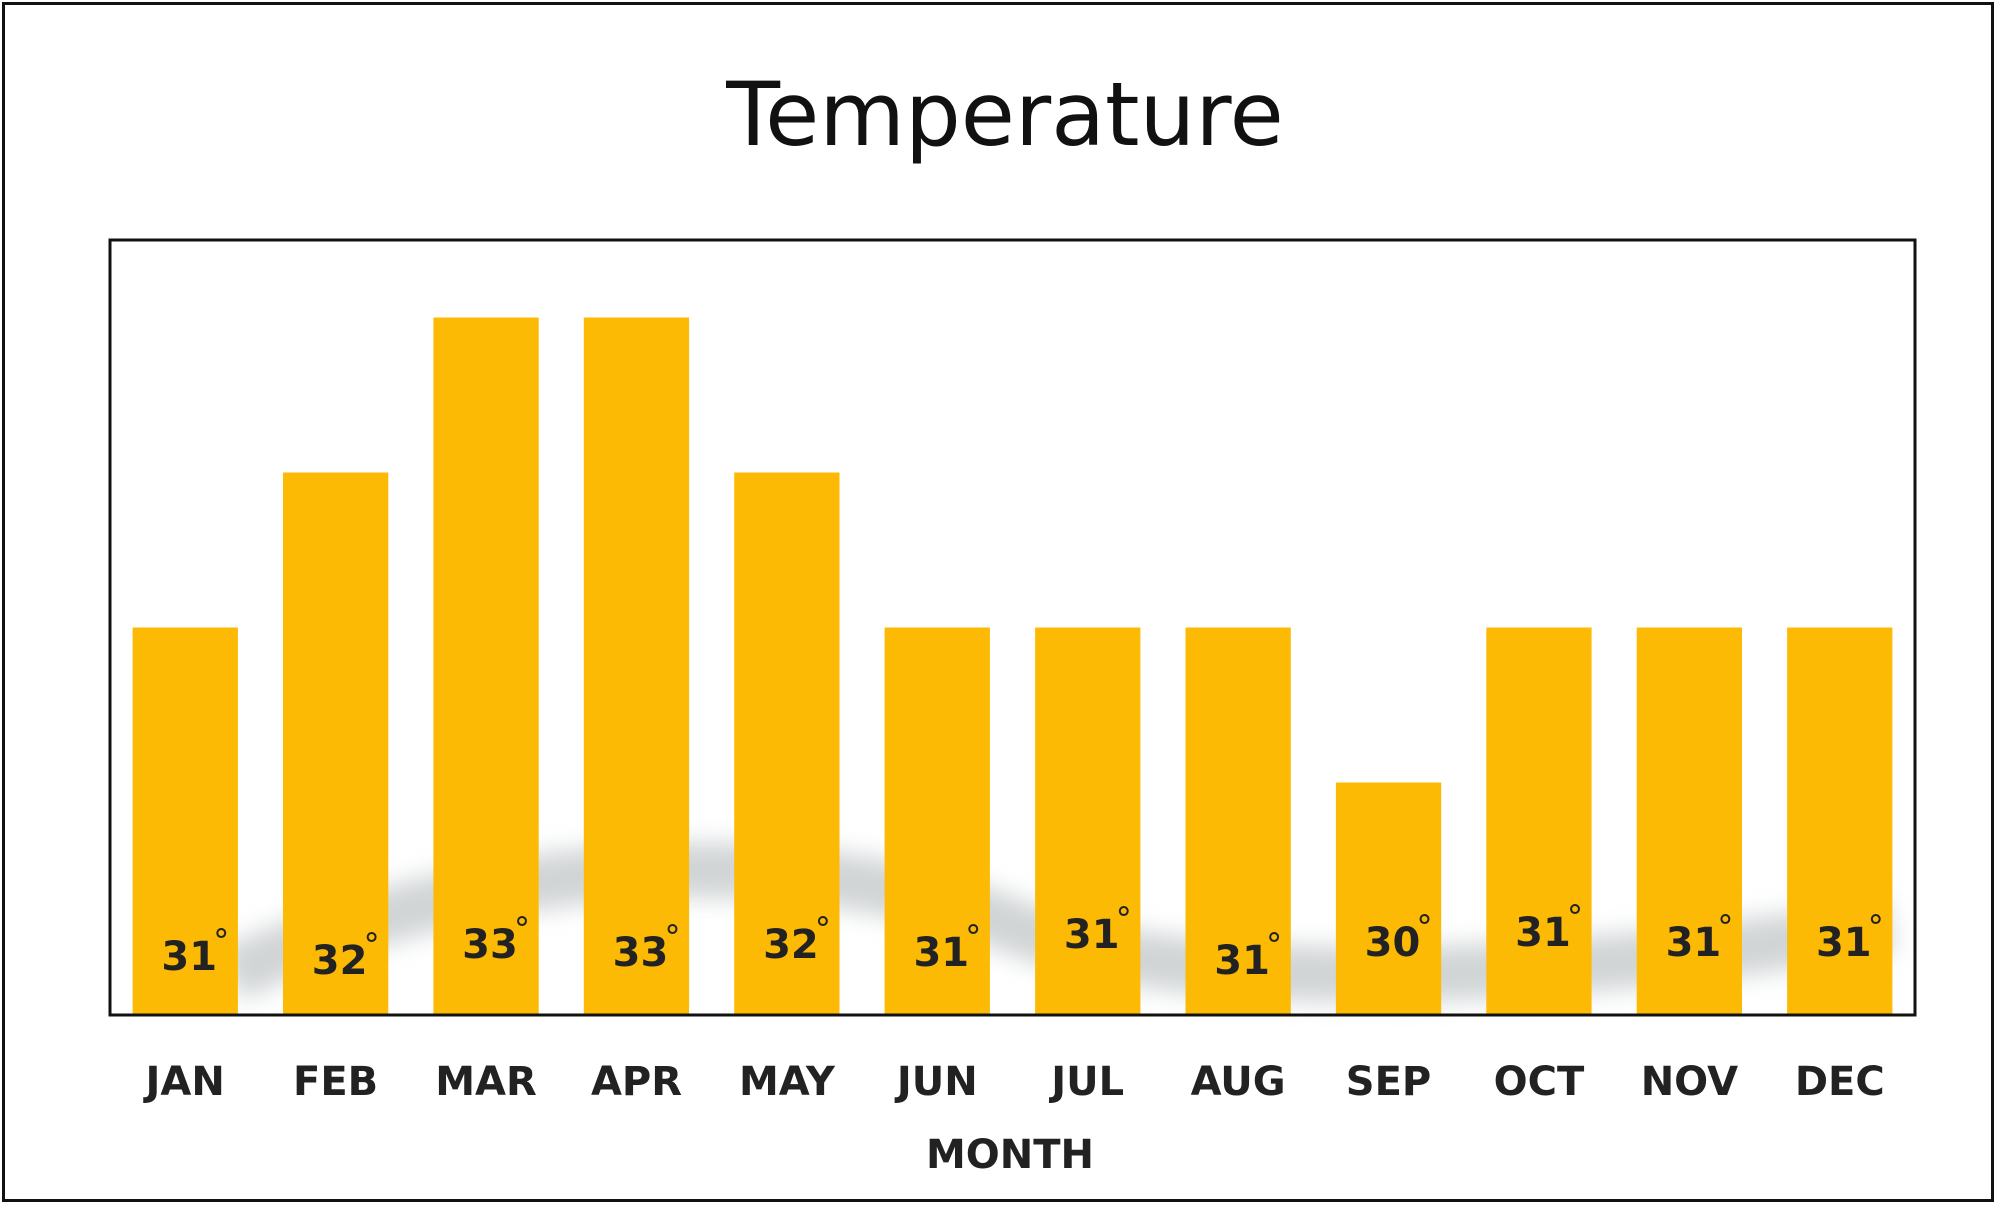 The height and width of the screenshot is (1208, 2000). Describe the element at coordinates (1388, 899) in the screenshot. I see `bar-sep` at that location.